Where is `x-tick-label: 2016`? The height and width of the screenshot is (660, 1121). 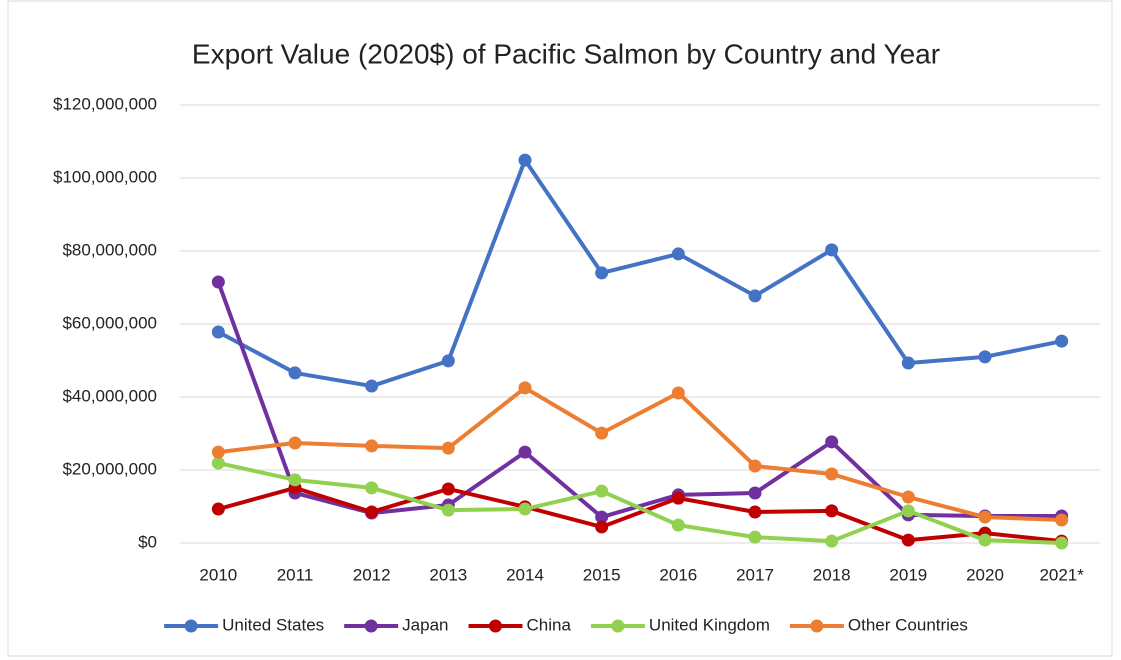 x-tick-label: 2016 is located at coordinates (678, 574).